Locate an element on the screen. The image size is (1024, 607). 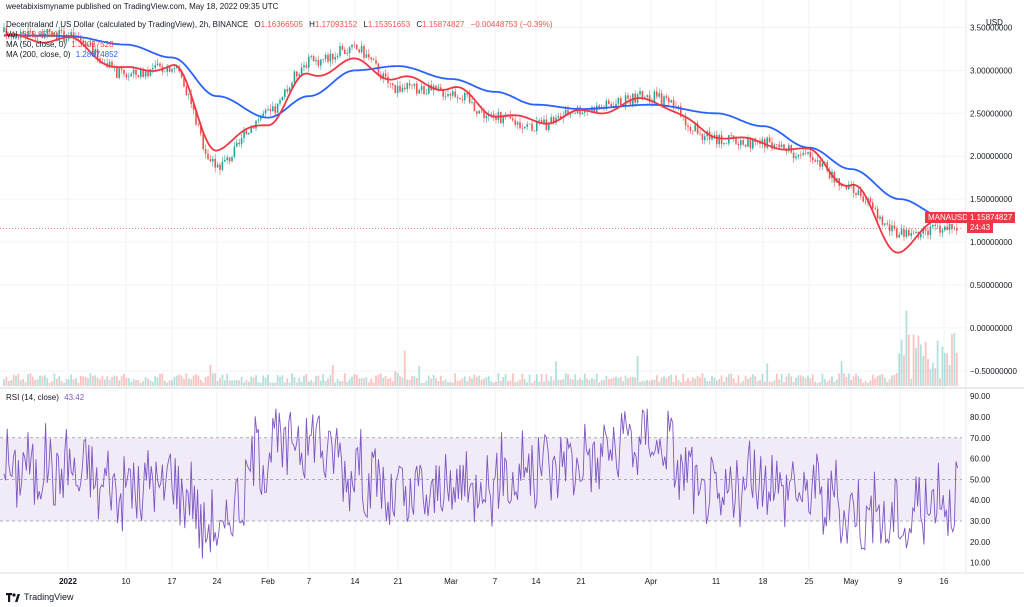
rsi-tick-label: 10.00 is located at coordinates (980, 563).